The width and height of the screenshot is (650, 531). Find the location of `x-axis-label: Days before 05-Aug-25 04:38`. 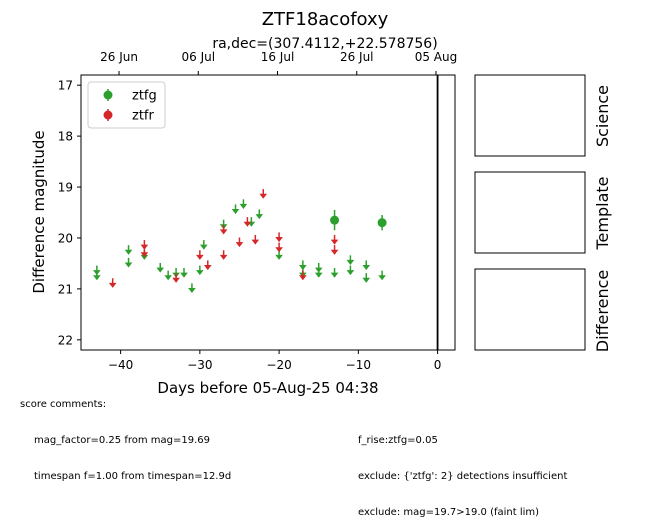

x-axis-label: Days before 05-Aug-25 04:38 is located at coordinates (267, 388).